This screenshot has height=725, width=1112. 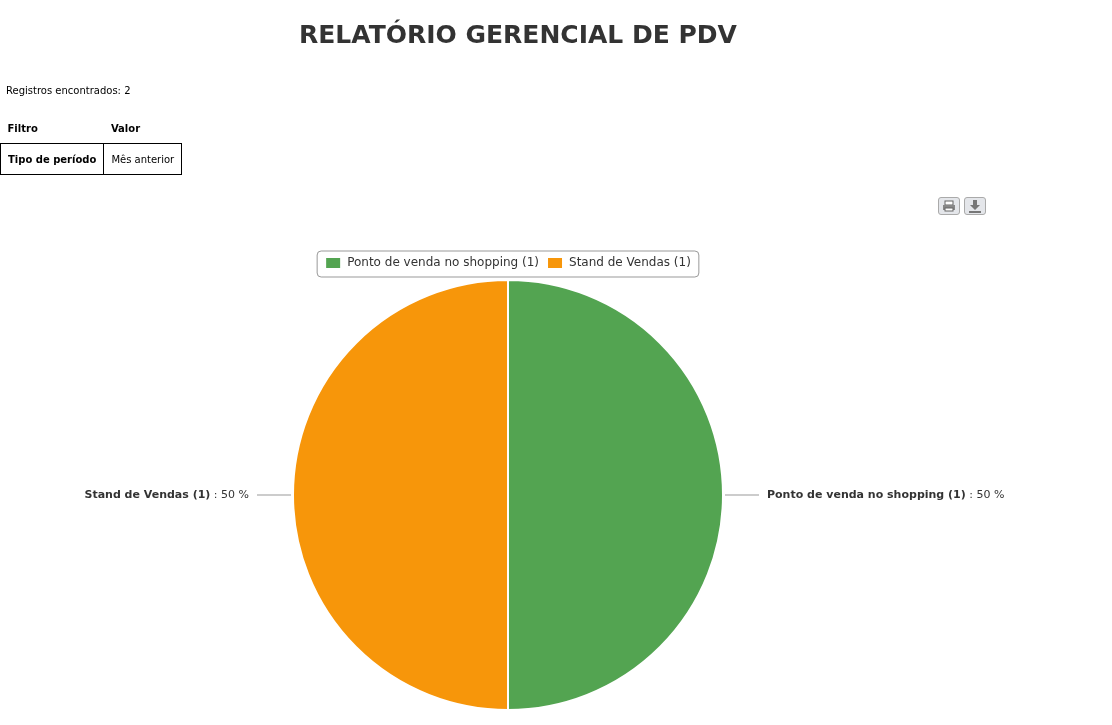 I want to click on slice-label: Ponto de venda no shopping (1), so click(x=866, y=494).